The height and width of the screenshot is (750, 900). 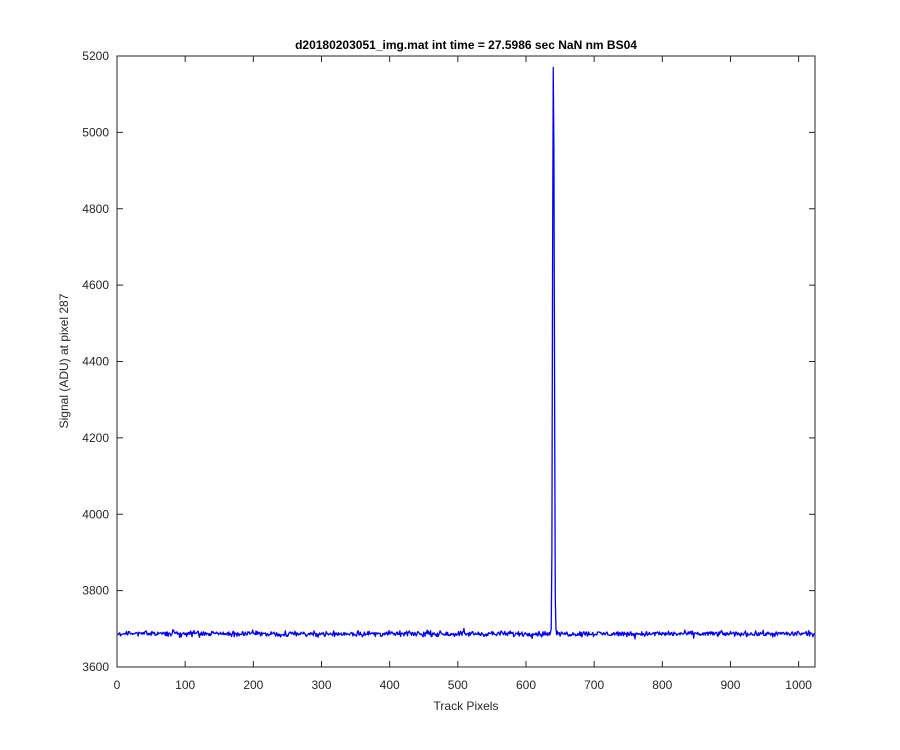 I want to click on y-tick-label: 5200, so click(x=95, y=56).